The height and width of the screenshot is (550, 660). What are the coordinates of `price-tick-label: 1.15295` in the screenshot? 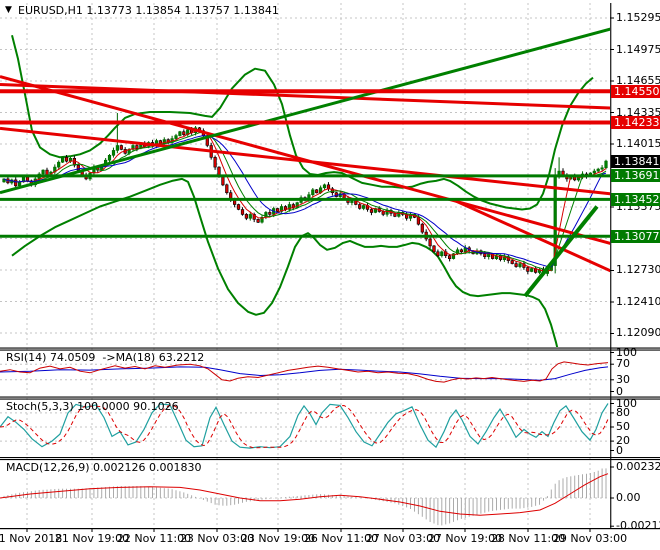 It's located at (638, 17).